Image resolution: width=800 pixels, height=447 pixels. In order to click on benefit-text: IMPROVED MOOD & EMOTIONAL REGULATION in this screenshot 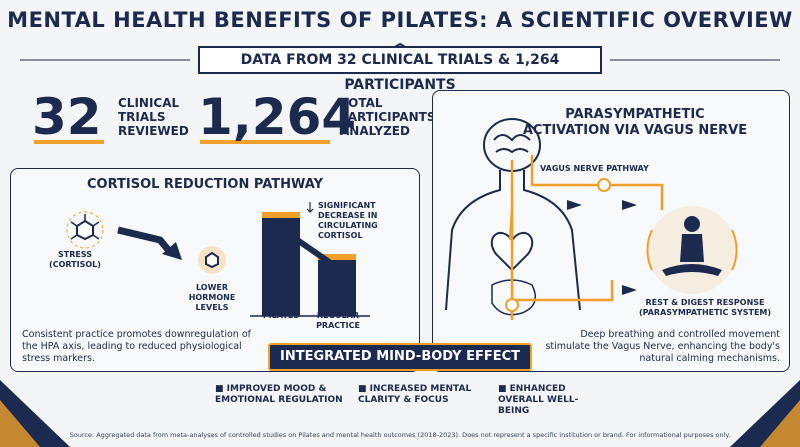, I will do `click(279, 394)`.